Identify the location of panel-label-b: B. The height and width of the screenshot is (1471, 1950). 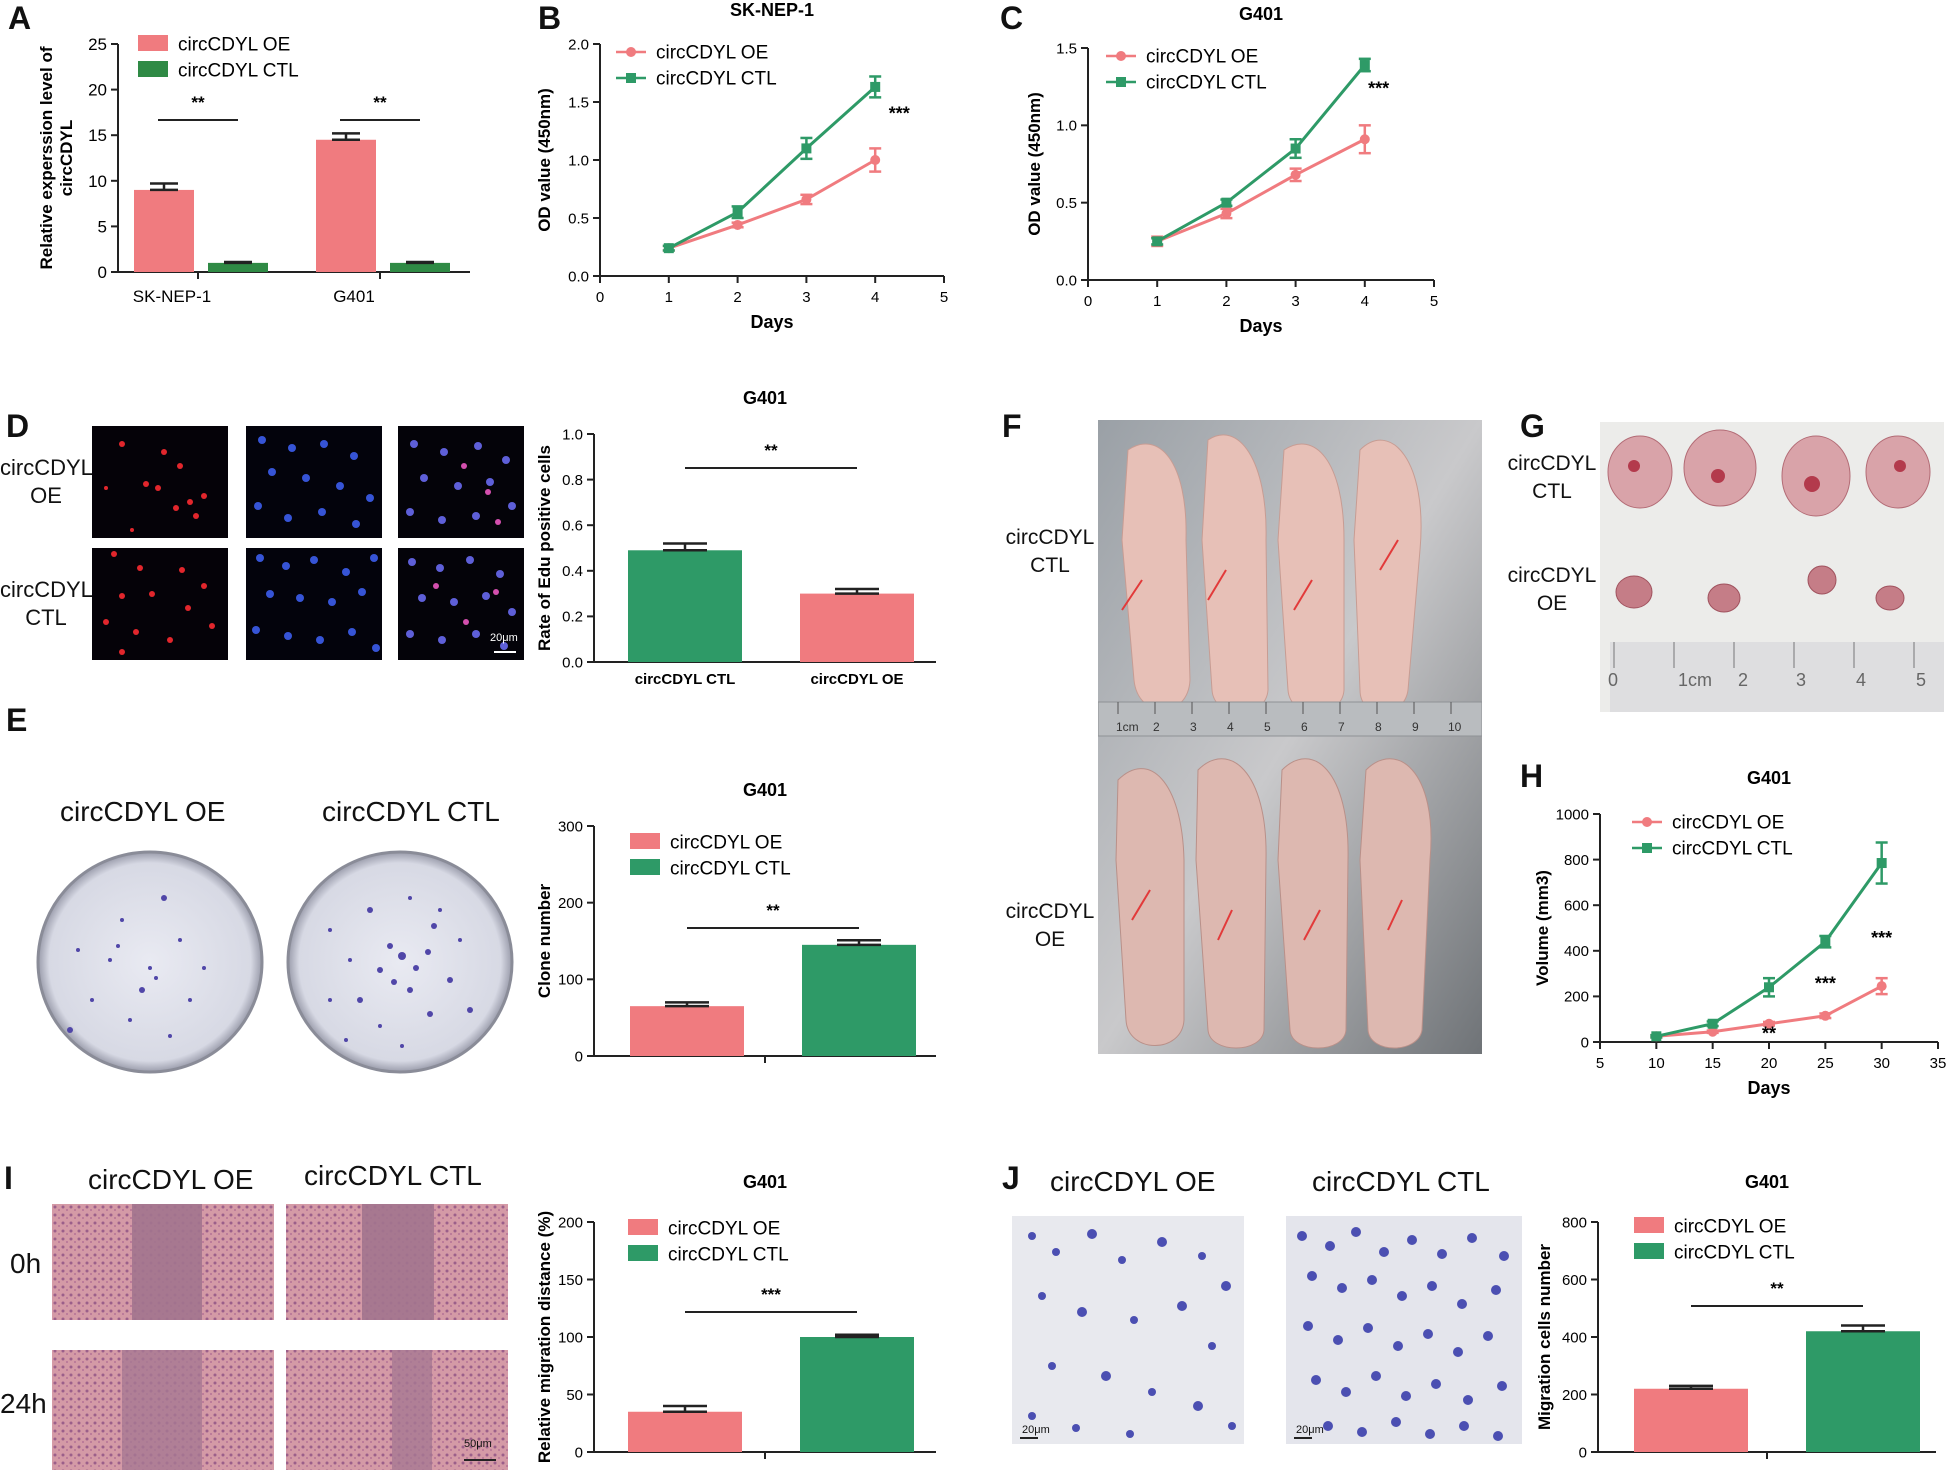
(550, 18).